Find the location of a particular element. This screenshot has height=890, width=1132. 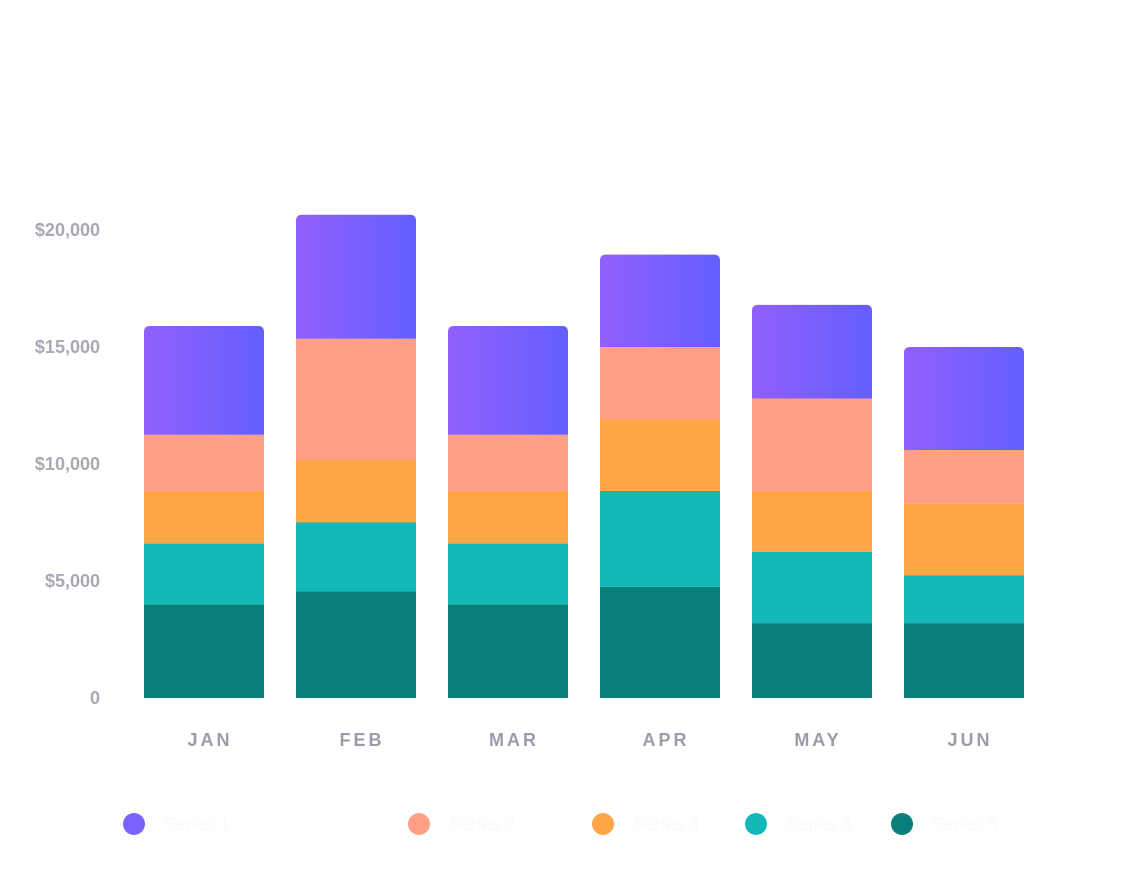

legend-label: Series 1 is located at coordinates (197, 824).